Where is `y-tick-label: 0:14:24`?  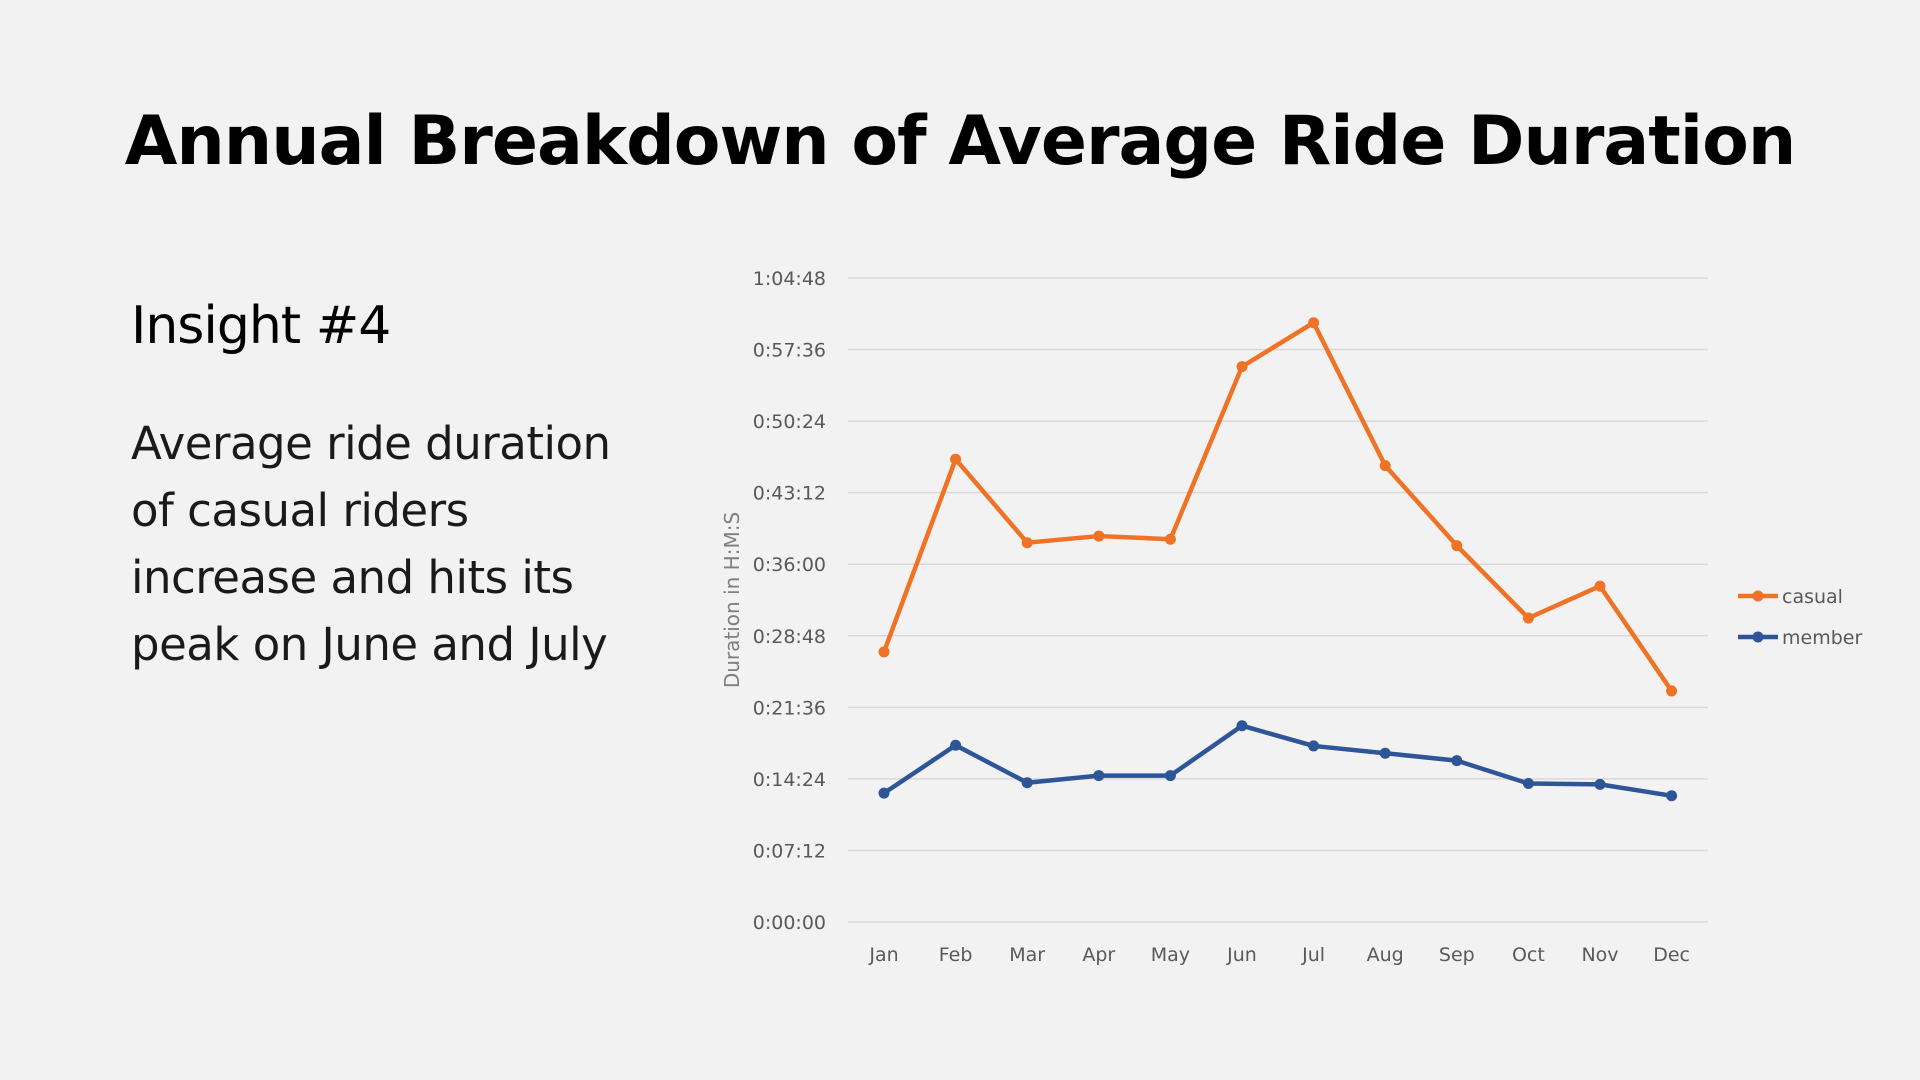 y-tick-label: 0:14:24 is located at coordinates (789, 780).